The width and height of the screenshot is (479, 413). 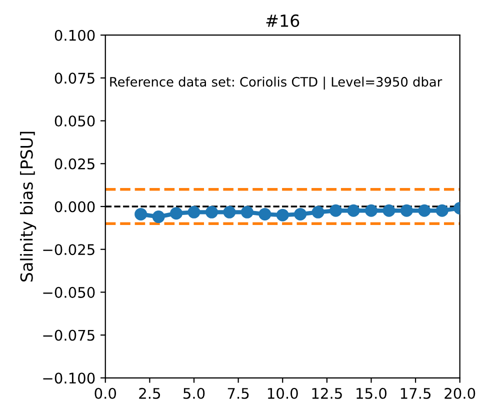 What do you see at coordinates (415, 393) in the screenshot?
I see `x-tick-label: 17.5` at bounding box center [415, 393].